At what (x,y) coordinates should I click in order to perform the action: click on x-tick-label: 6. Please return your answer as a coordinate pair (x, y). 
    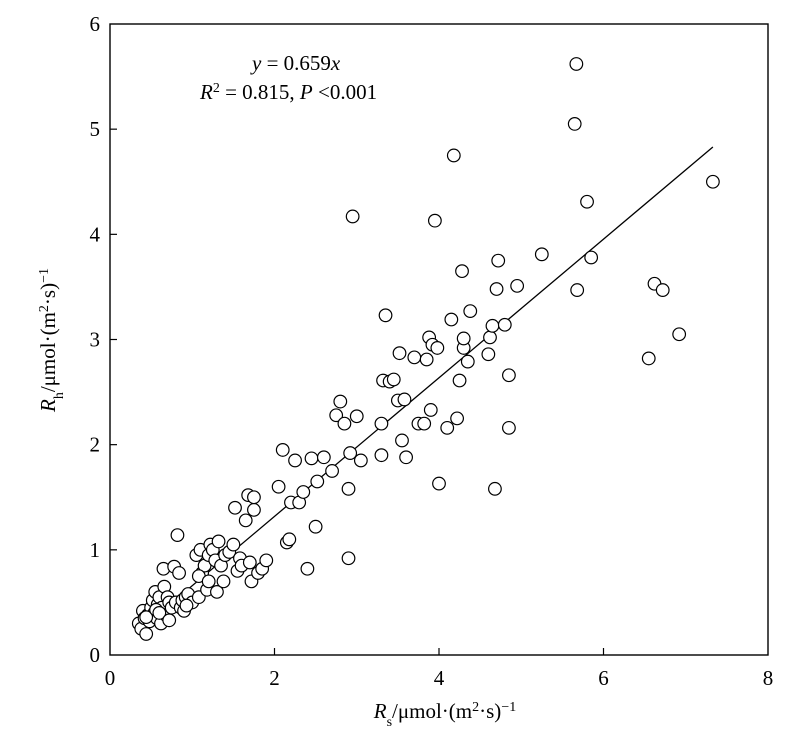
    Looking at the image, I should click on (603, 678).